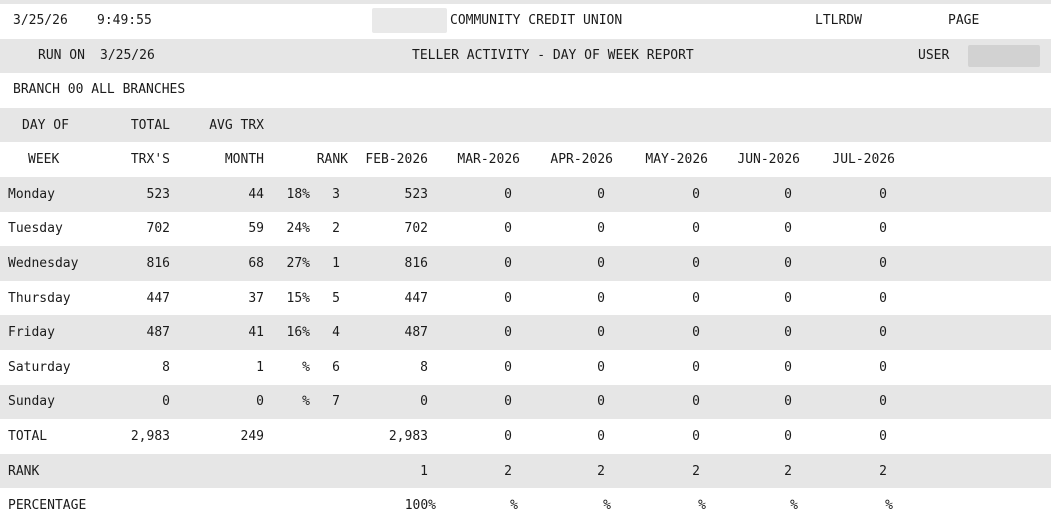 Image resolution: width=1051 pixels, height=523 pixels. I want to click on header-total: TOTAL, so click(150, 125).